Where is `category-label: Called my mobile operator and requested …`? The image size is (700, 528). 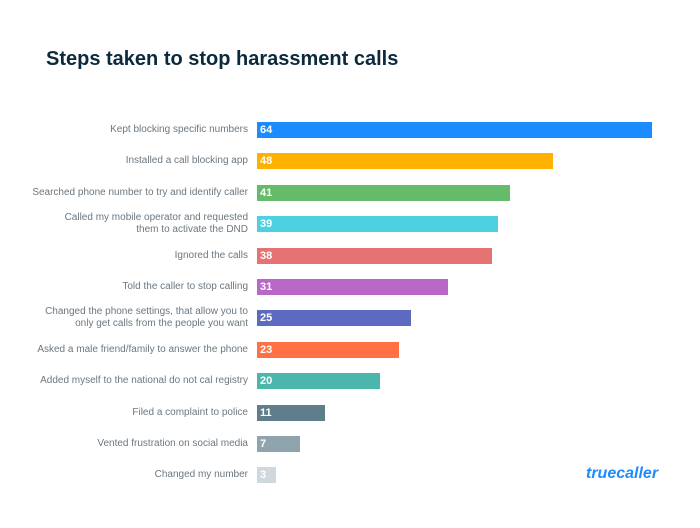 category-label: Called my mobile operator and requested … is located at coordinates (156, 224).